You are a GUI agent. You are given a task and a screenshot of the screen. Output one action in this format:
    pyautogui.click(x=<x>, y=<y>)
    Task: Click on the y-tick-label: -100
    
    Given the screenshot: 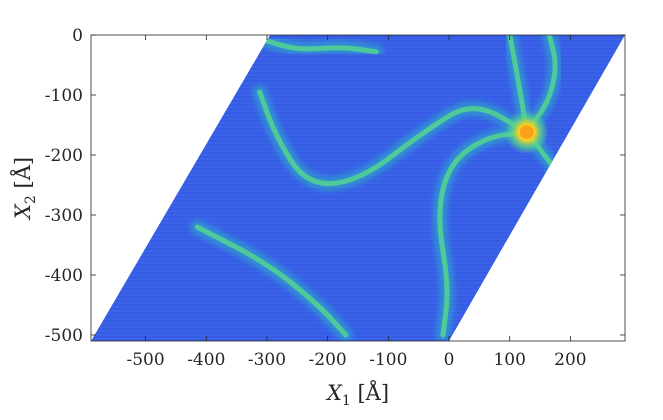 What is the action you would take?
    pyautogui.click(x=64, y=96)
    